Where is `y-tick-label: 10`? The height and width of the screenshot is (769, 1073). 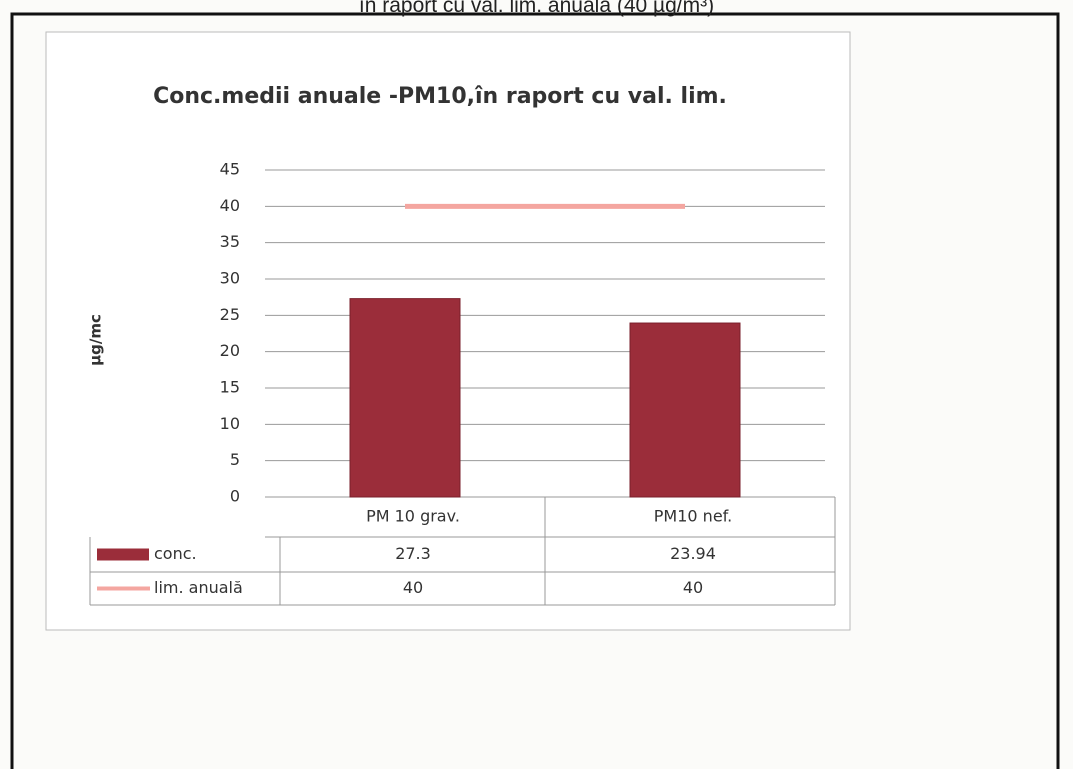 y-tick-label: 10 is located at coordinates (230, 423).